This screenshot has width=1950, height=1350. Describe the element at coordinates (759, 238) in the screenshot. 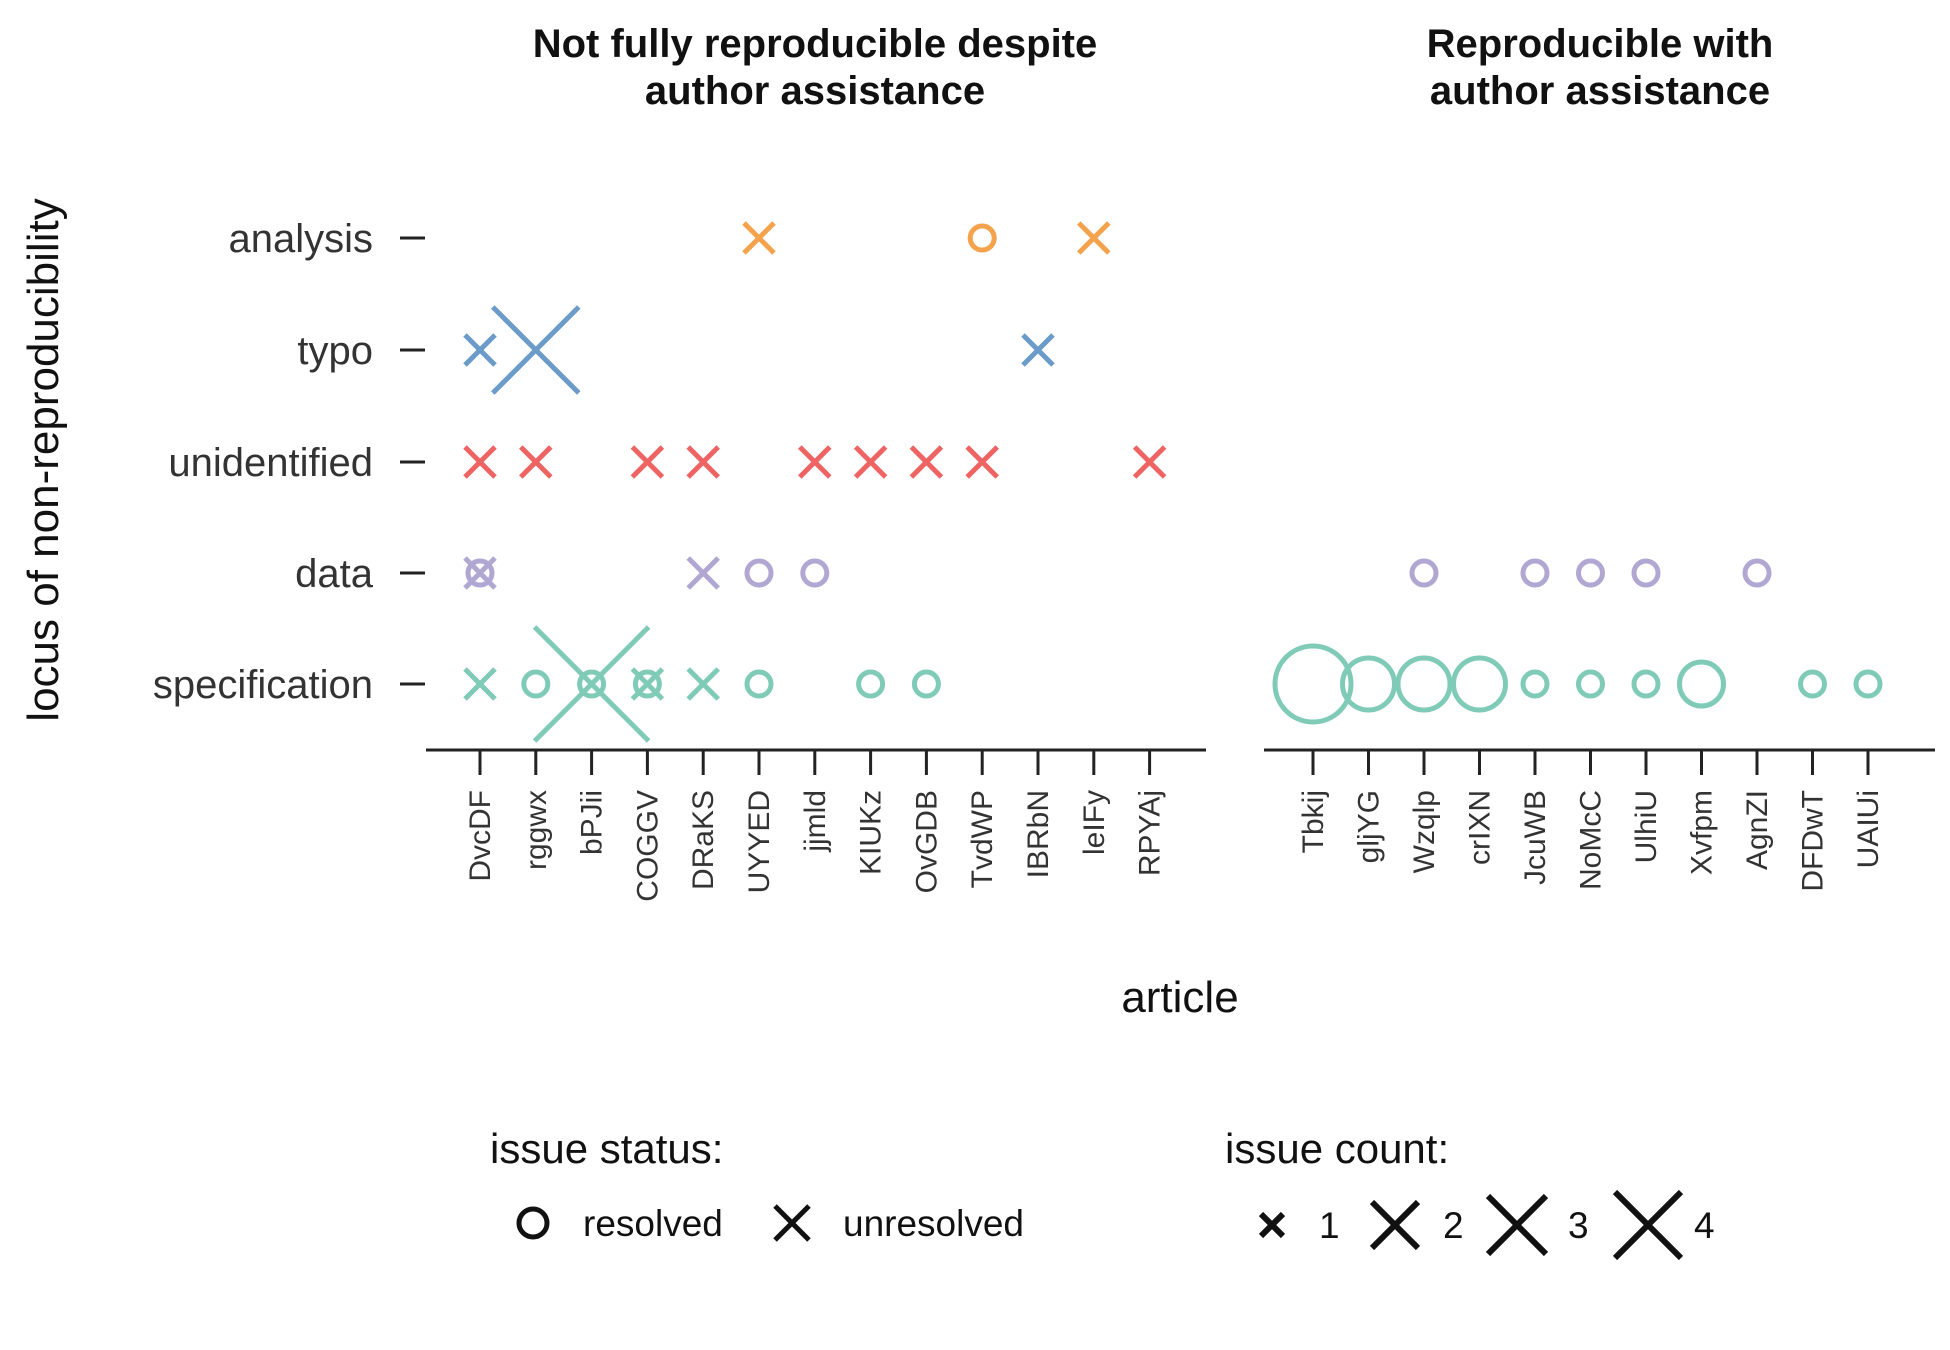

I see `point-UYYED-analysis-unresolved` at that location.